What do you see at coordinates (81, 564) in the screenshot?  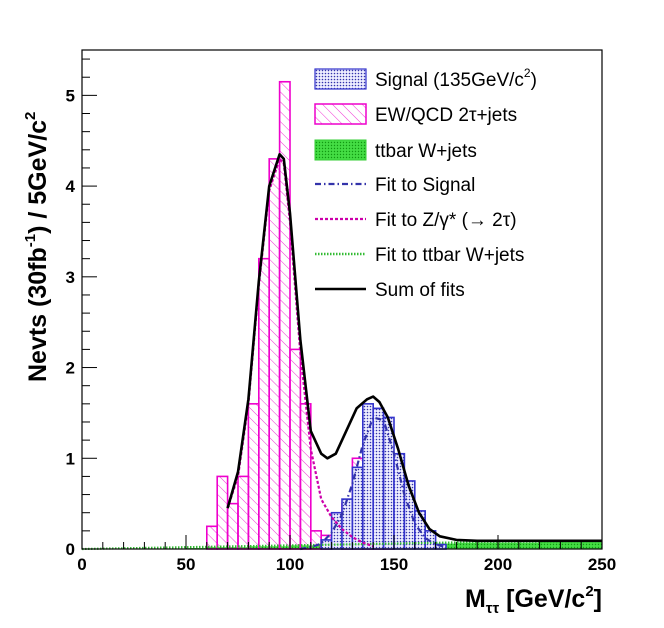 I see `x-tick-label-0: 0` at bounding box center [81, 564].